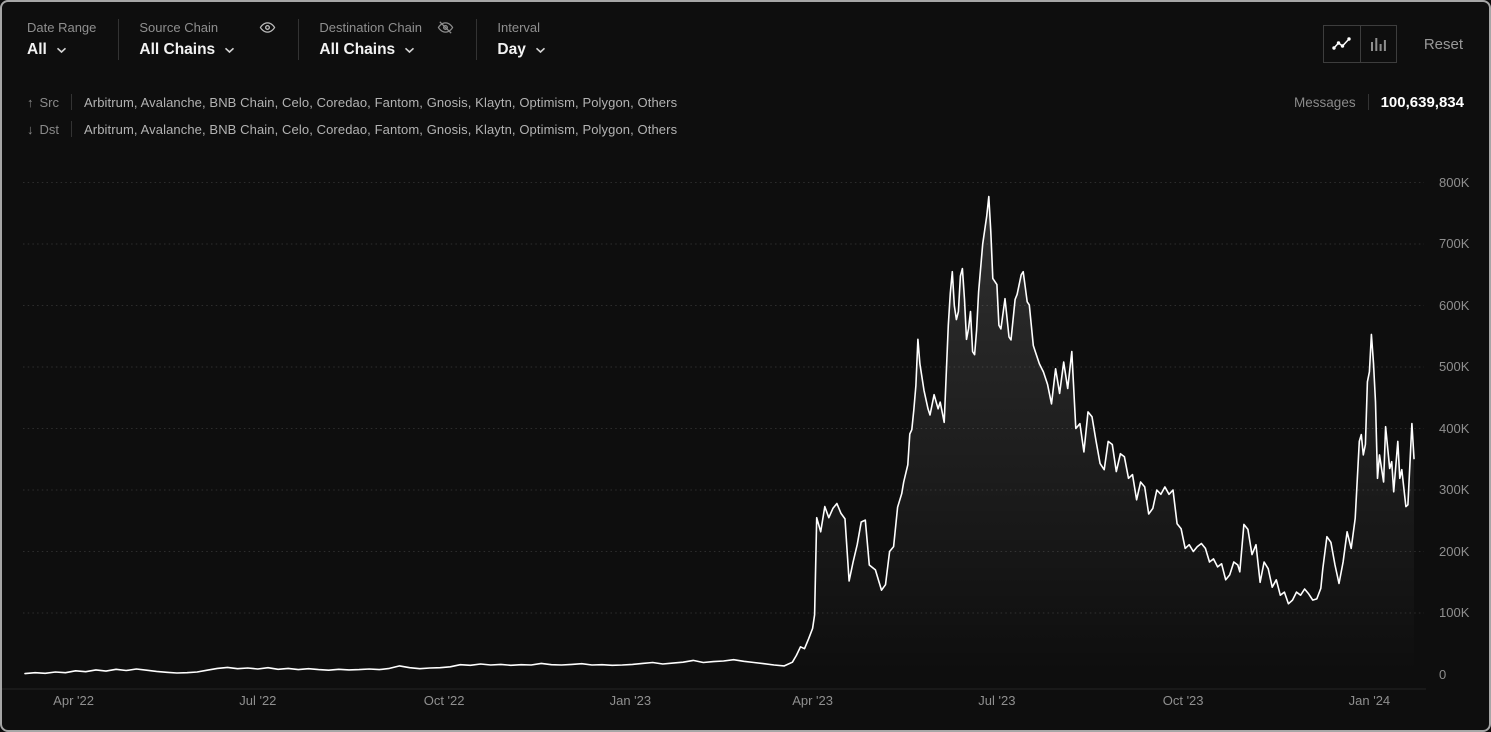  I want to click on x-axis-tick: Jan '23, so click(630, 700).